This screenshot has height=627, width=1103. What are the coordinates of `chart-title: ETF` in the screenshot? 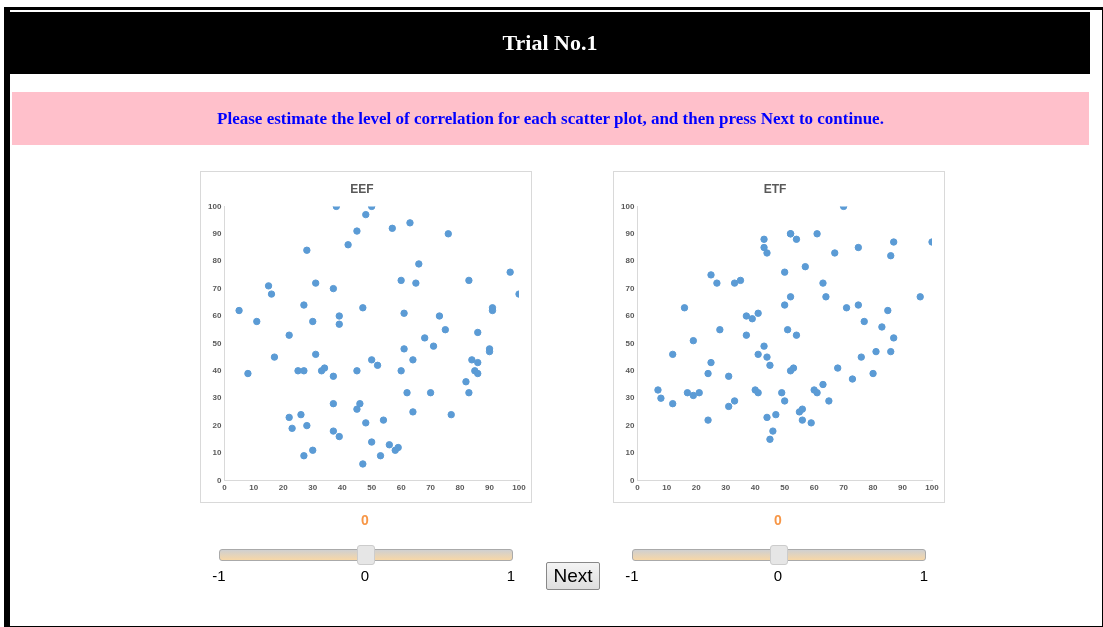 It's located at (775, 188).